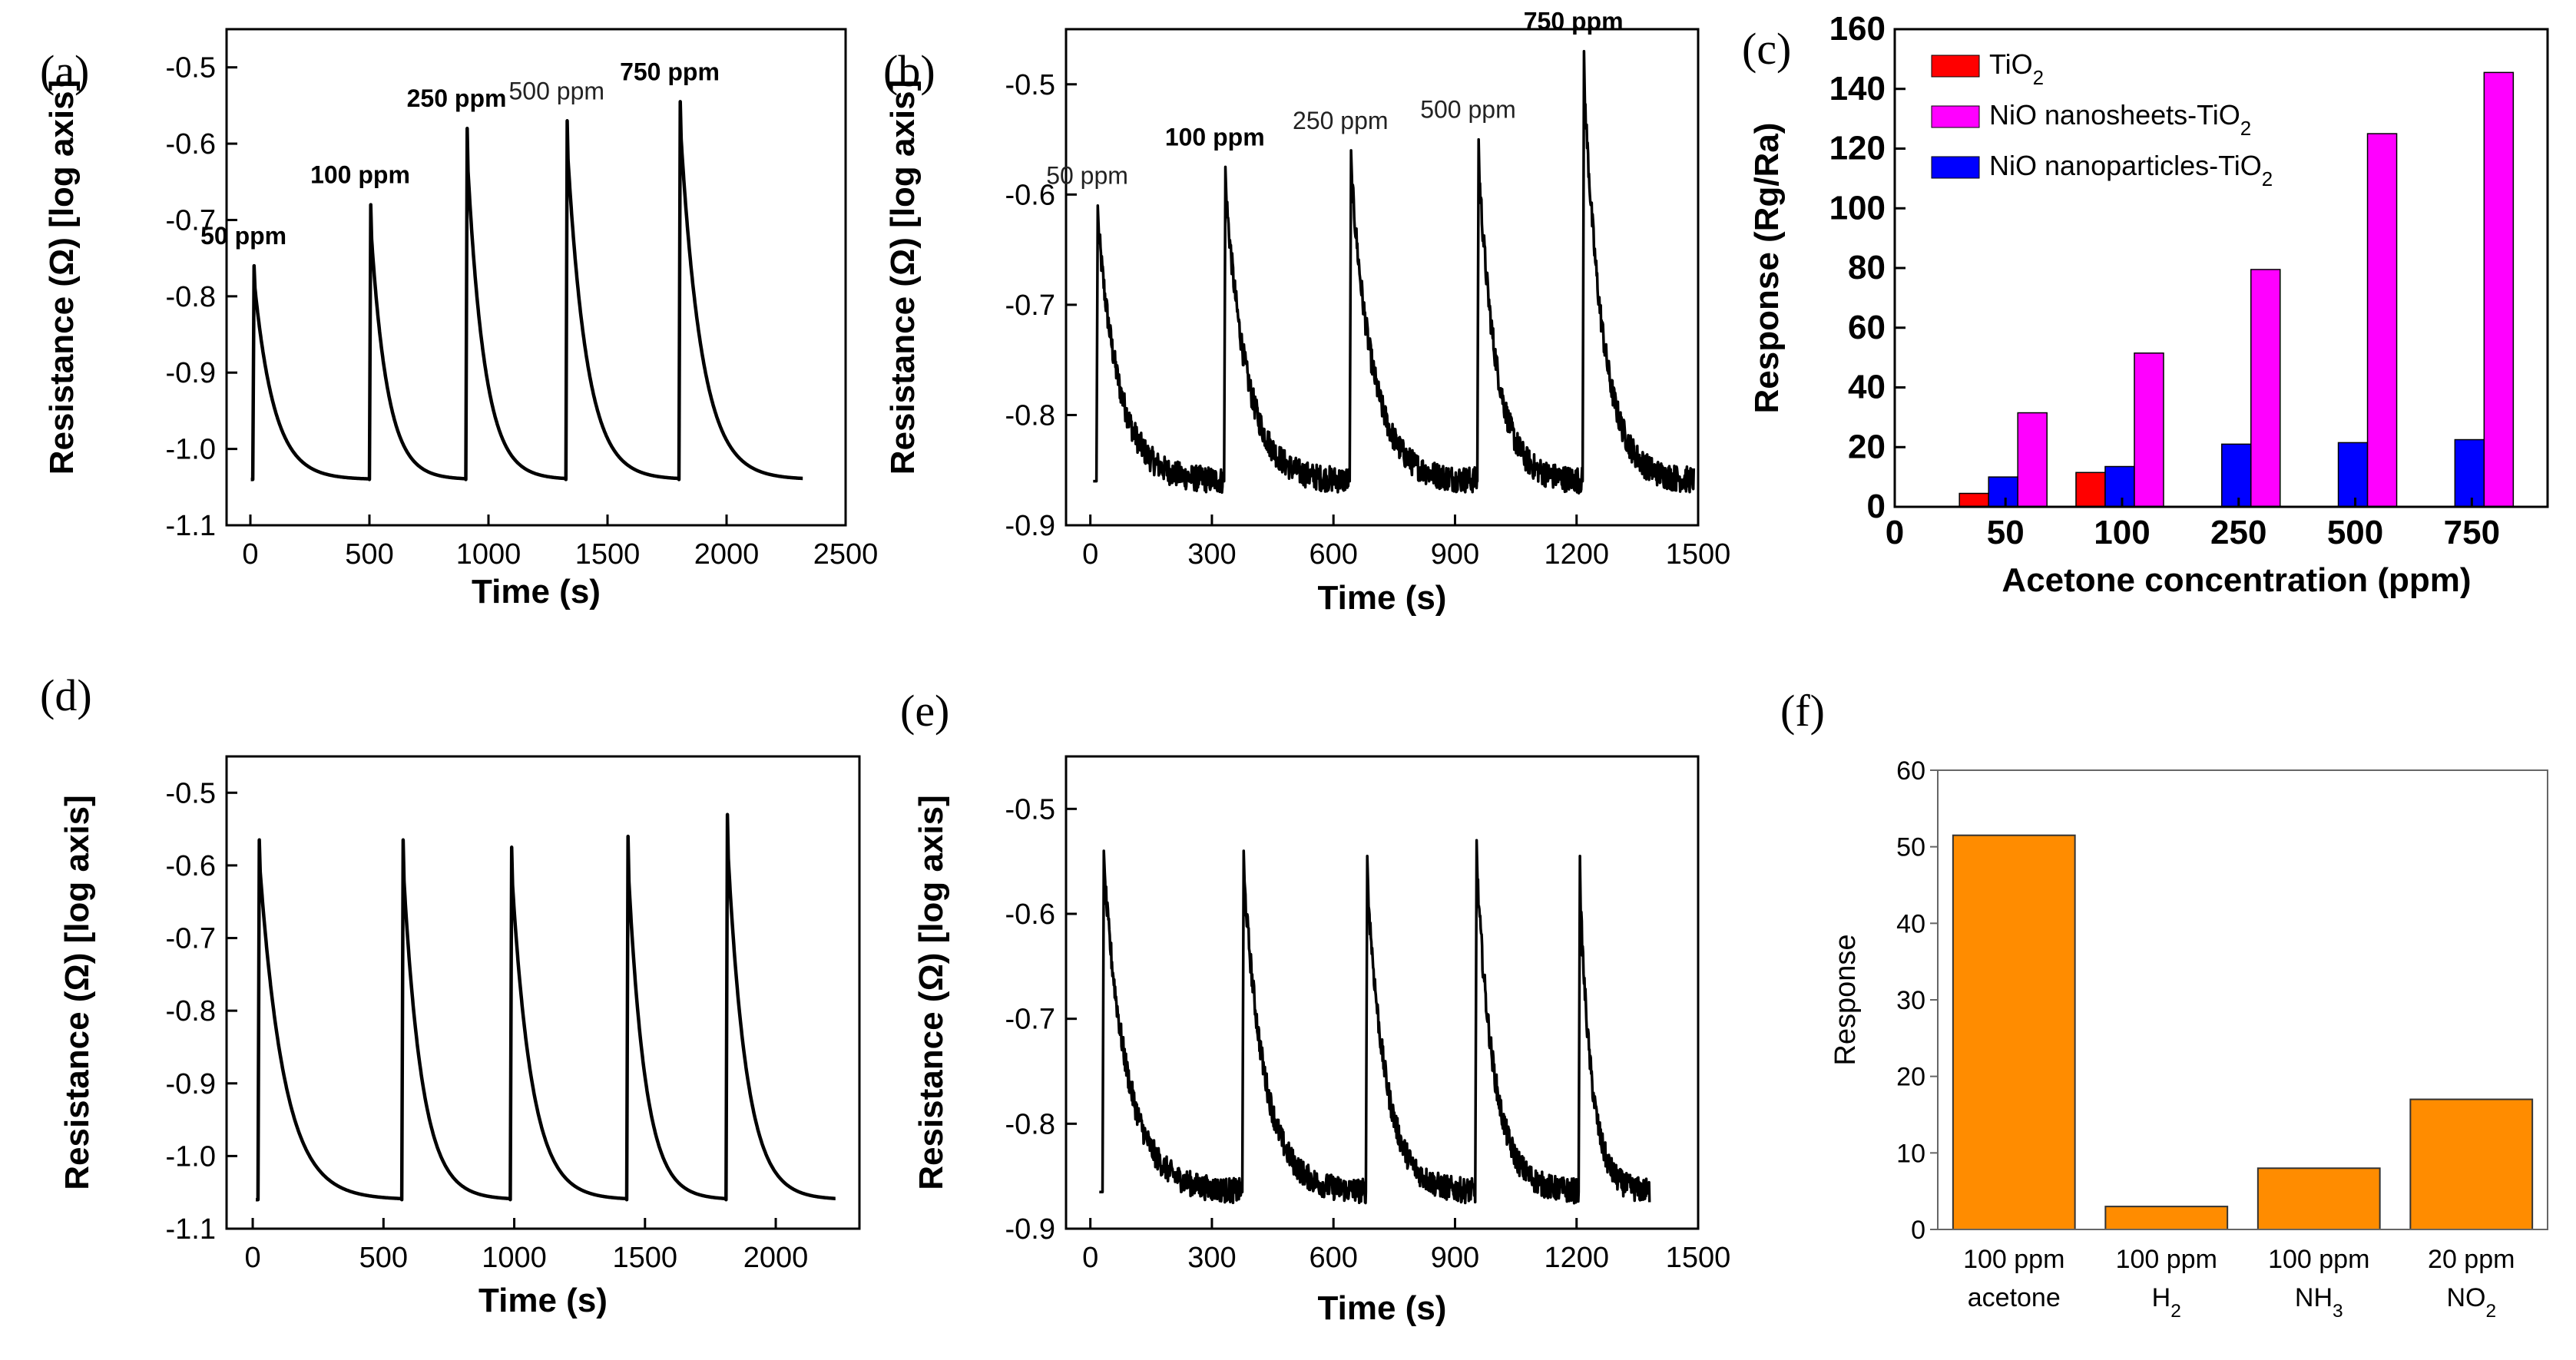  Describe the element at coordinates (2015, 1297) in the screenshot. I see `x-tick-label-sub: acetone` at that location.